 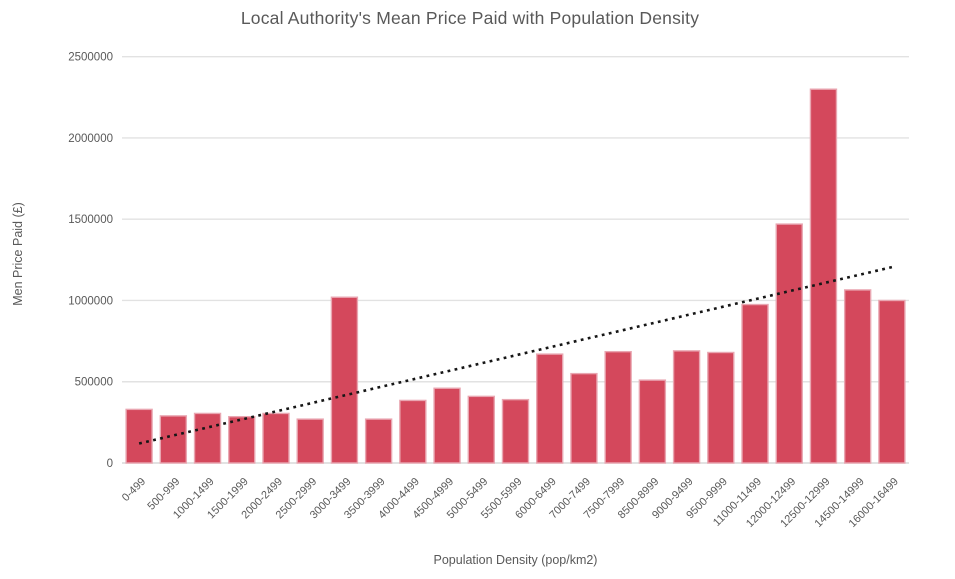 I want to click on y-tick-label: 1500000, so click(x=90, y=220).